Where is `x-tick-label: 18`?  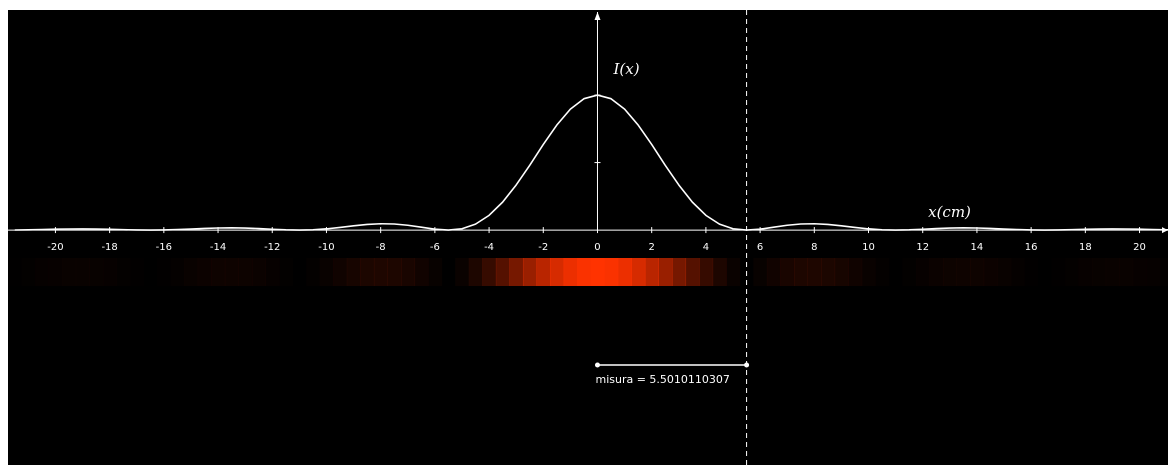 x-tick-label: 18 is located at coordinates (1085, 247).